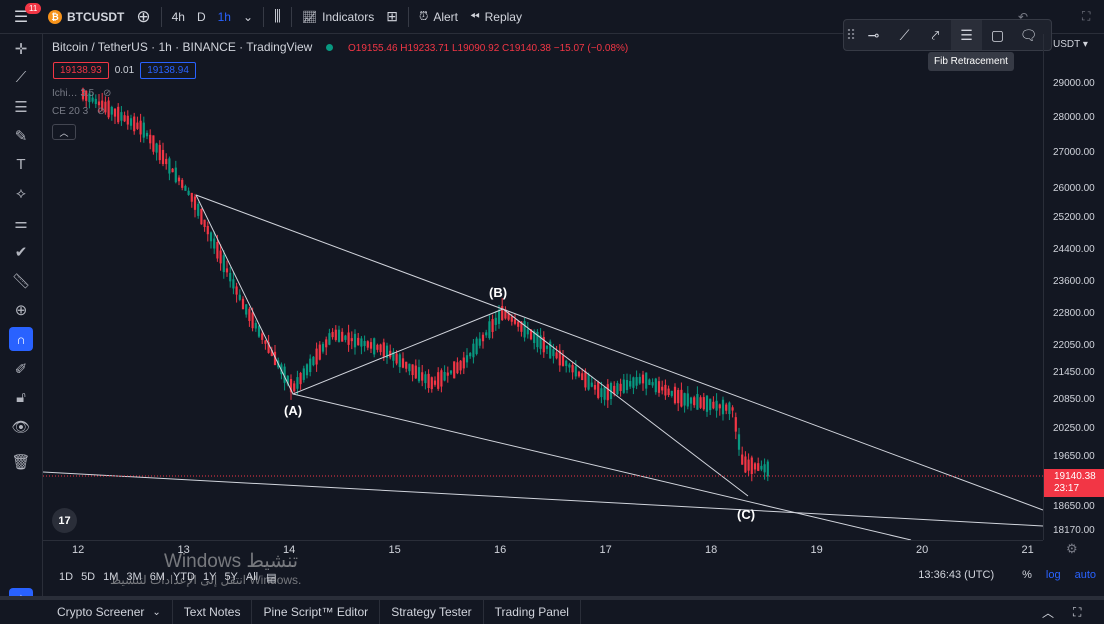  I want to click on tab-crypto-screener: Crypto Screener ⌄, so click(86, 612).